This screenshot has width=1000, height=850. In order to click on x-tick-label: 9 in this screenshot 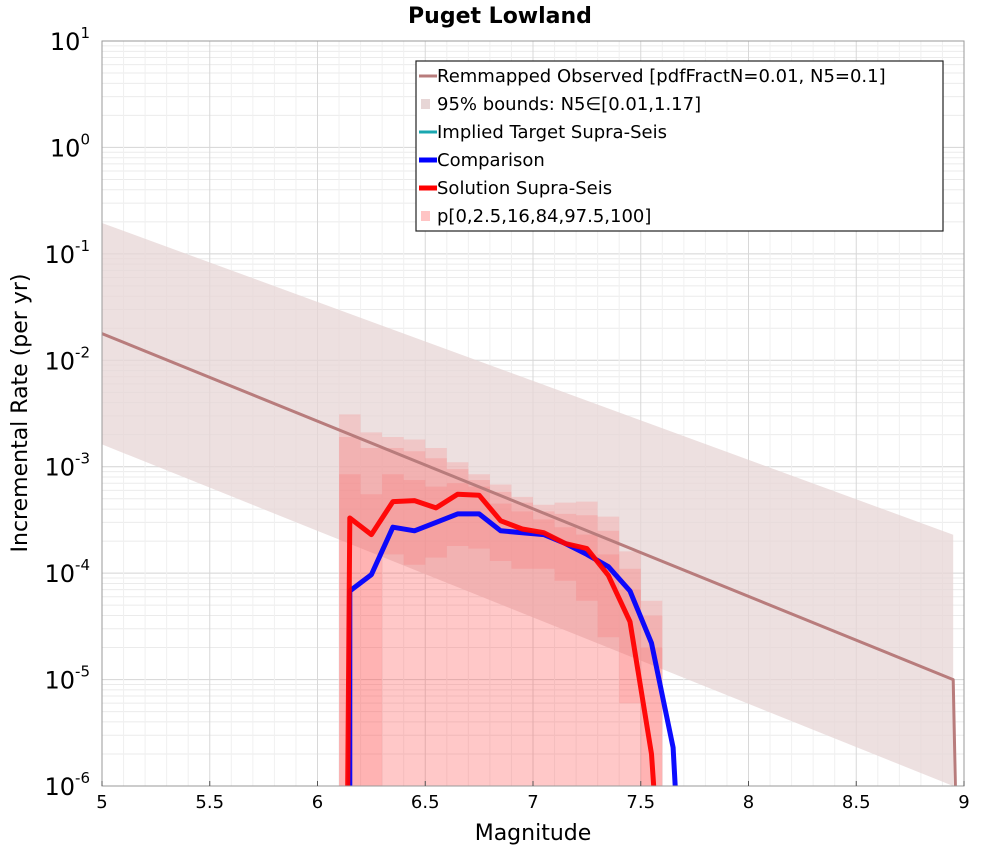, I will do `click(963, 802)`.